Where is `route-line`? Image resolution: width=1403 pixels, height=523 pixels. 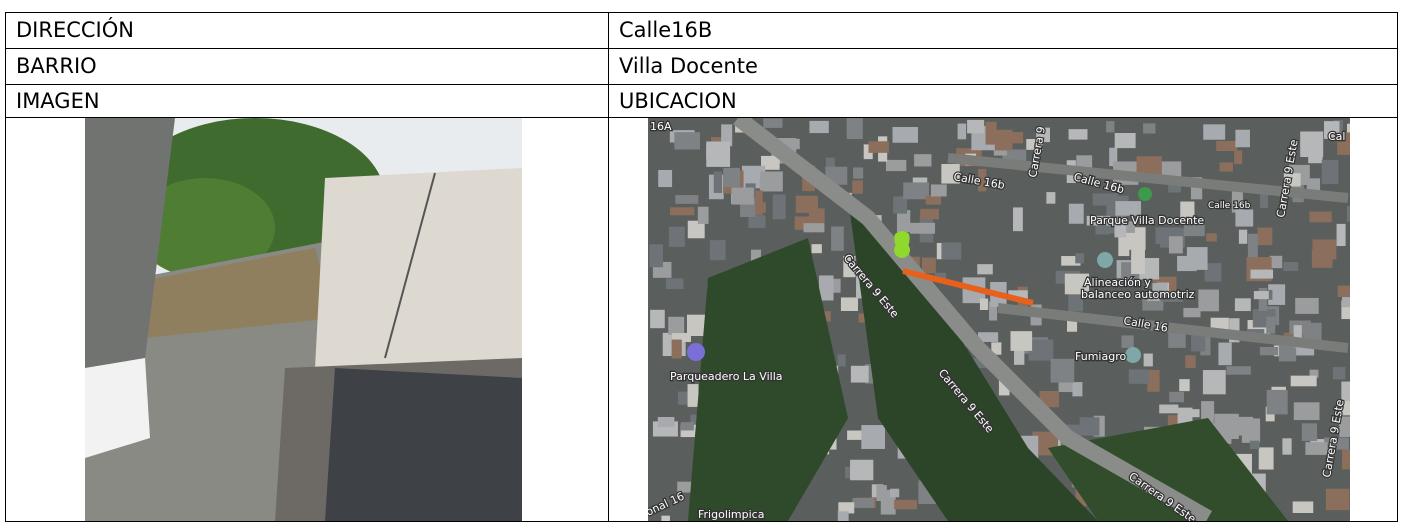 route-line is located at coordinates (968, 287).